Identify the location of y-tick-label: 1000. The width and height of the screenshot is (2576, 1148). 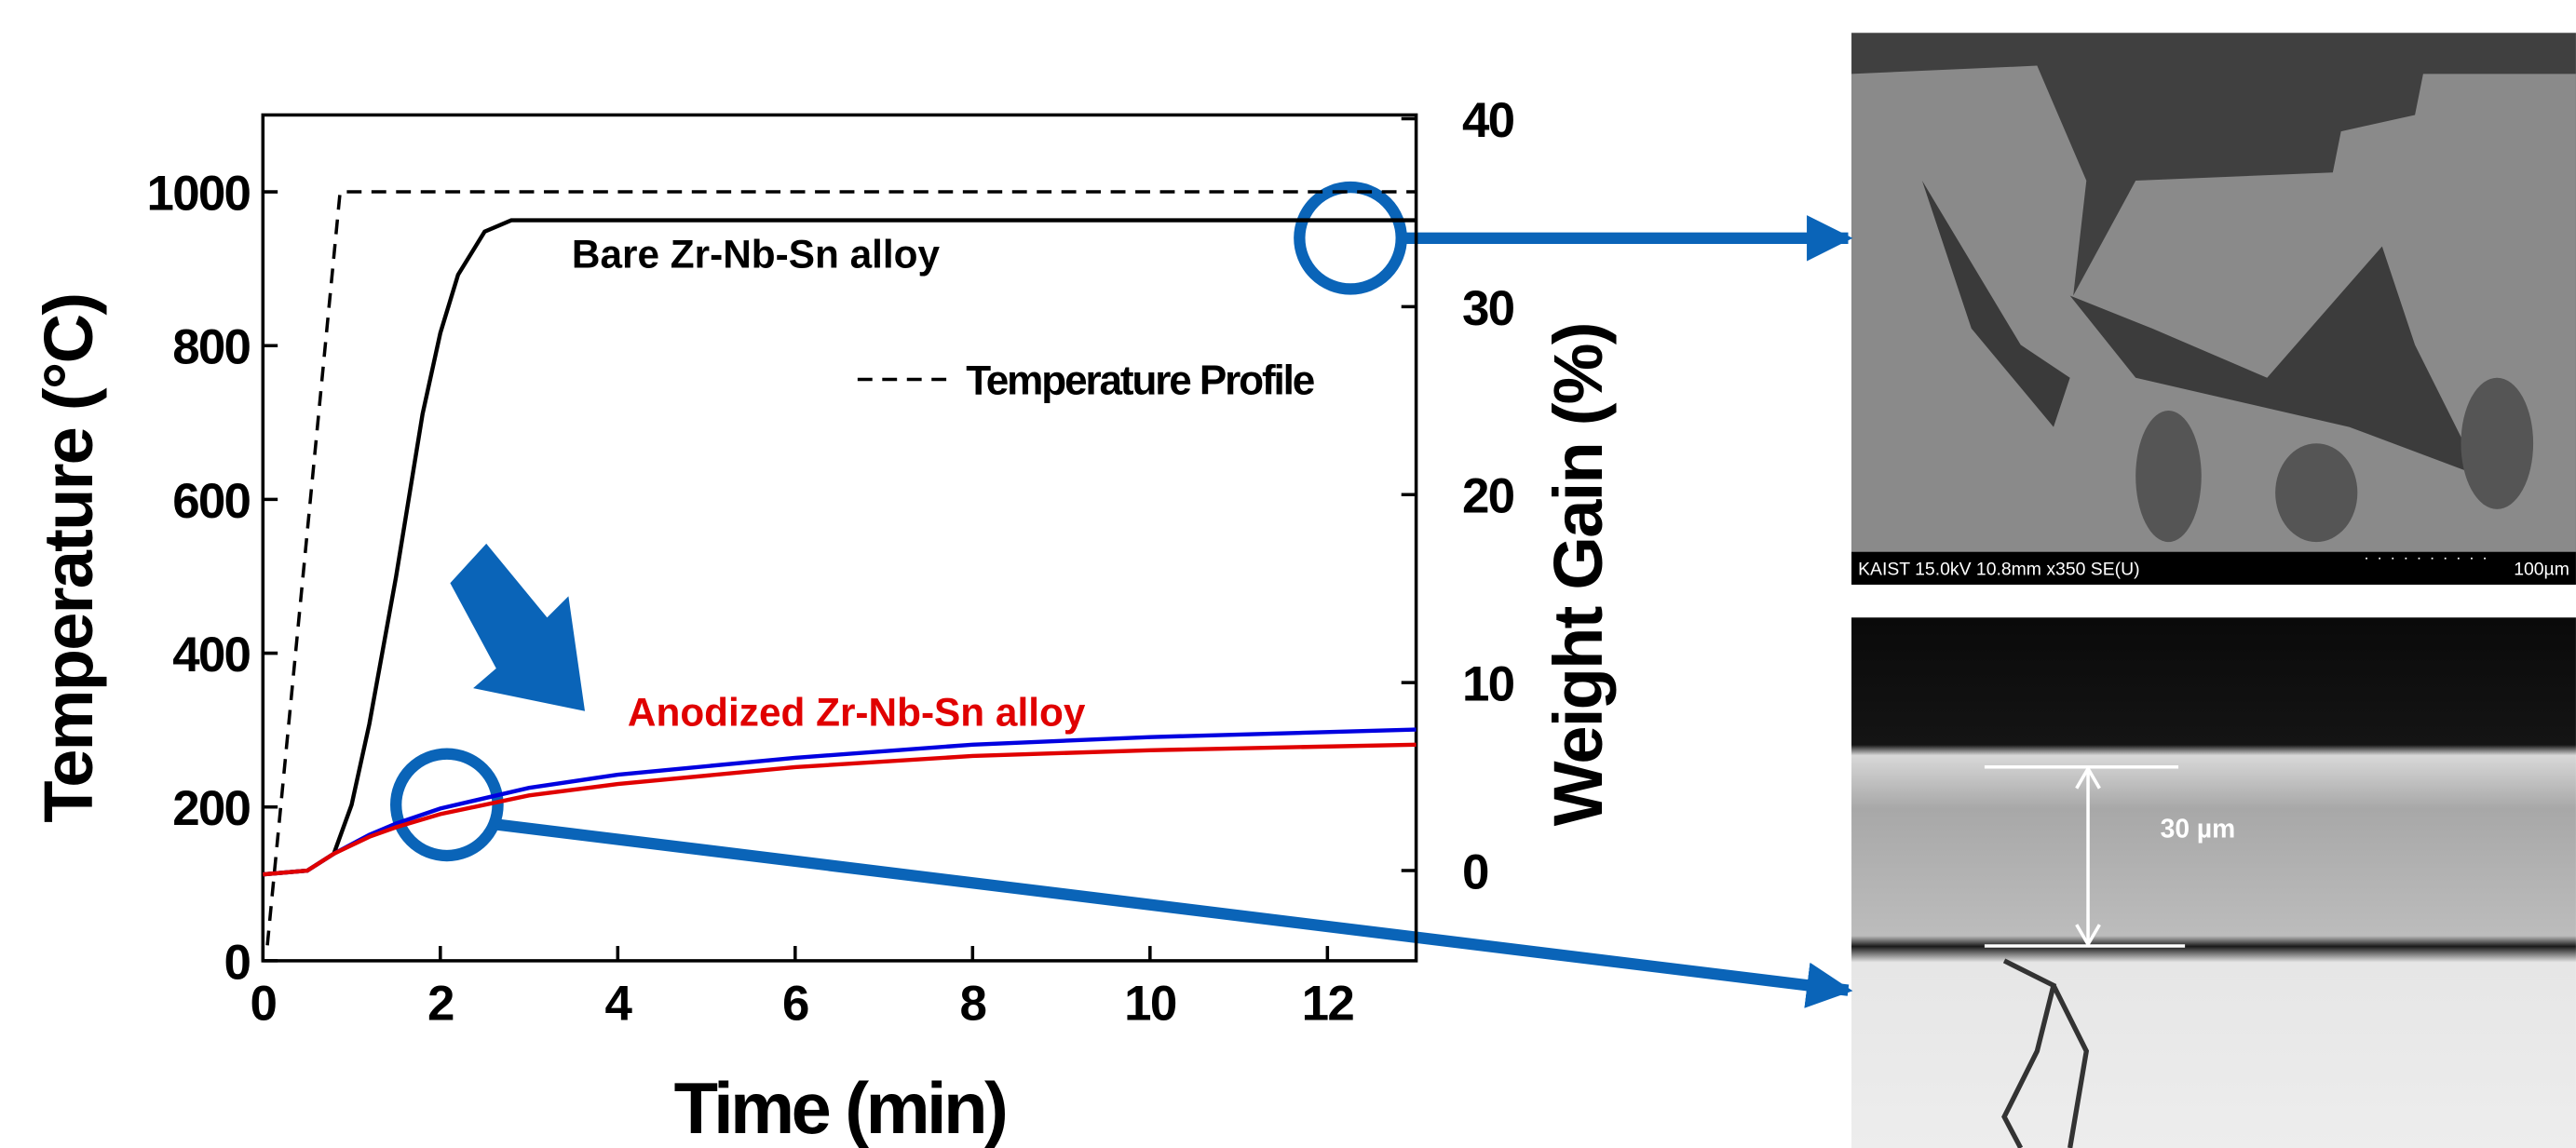
(199, 193).